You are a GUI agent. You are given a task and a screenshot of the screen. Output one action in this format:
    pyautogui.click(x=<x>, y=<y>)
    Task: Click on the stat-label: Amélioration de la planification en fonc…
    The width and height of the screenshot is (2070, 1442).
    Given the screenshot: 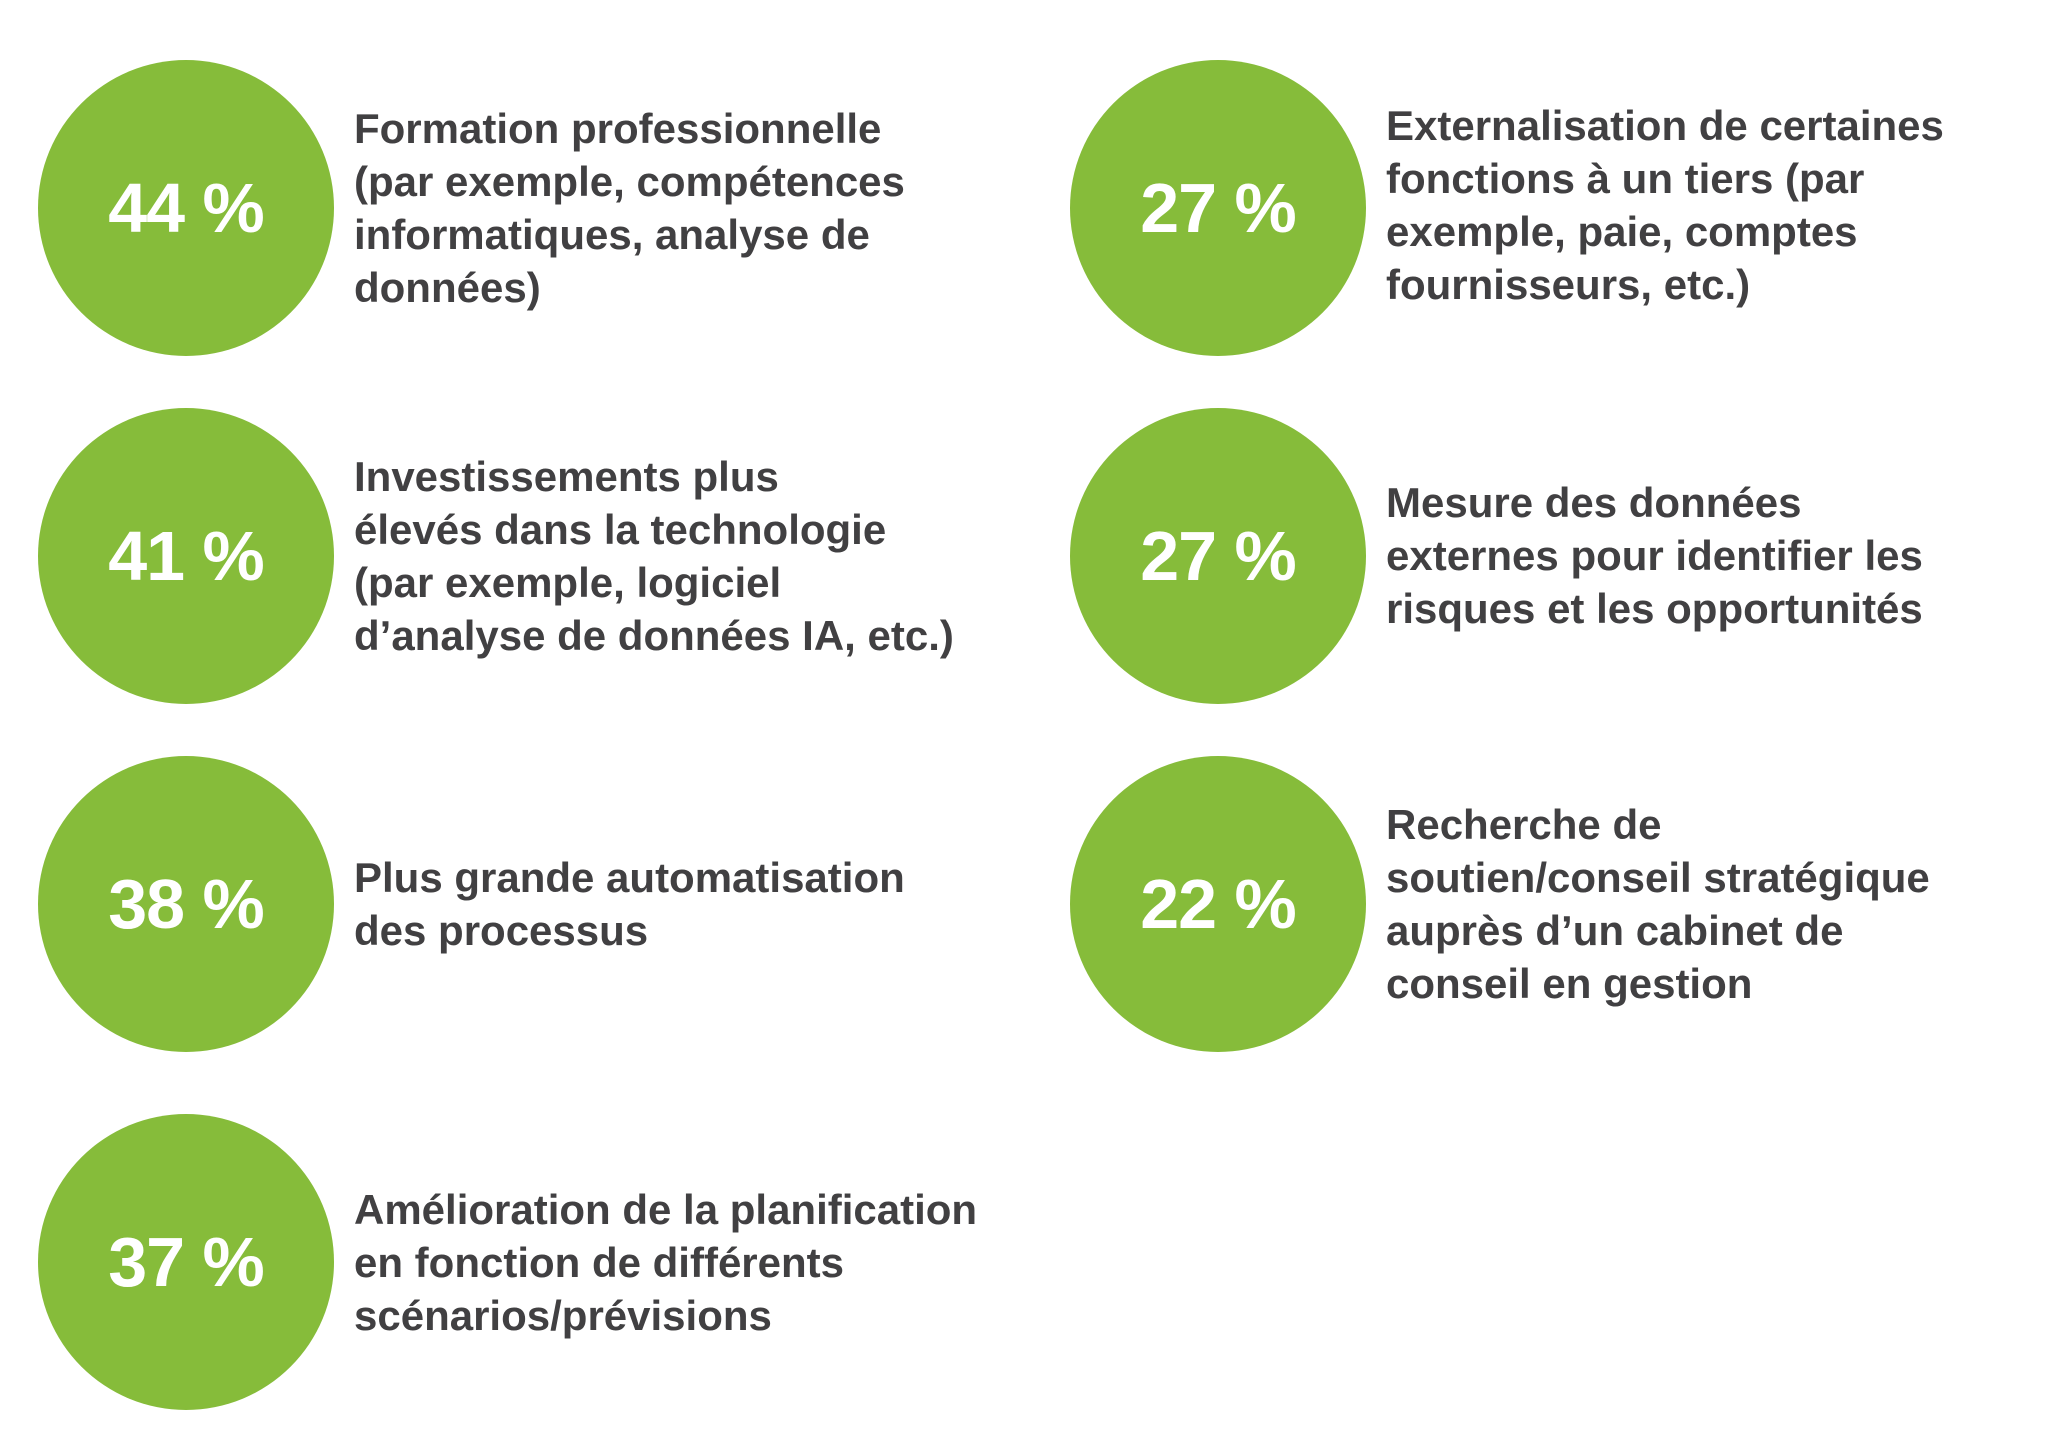 What is the action you would take?
    pyautogui.click(x=704, y=1262)
    